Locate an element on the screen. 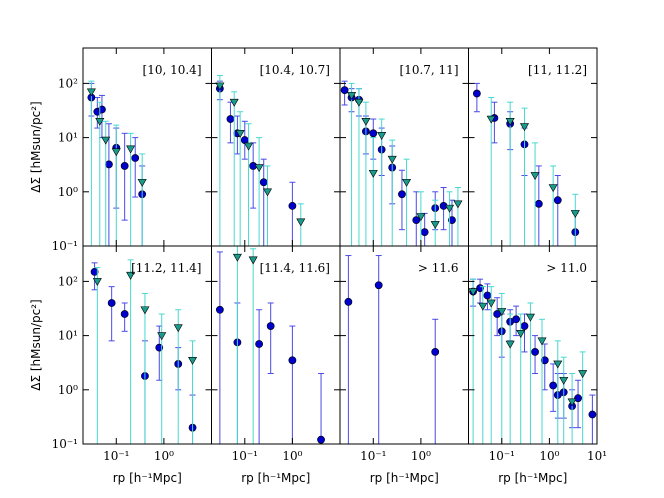  panel-label: [10, 10.4] is located at coordinates (172, 70).